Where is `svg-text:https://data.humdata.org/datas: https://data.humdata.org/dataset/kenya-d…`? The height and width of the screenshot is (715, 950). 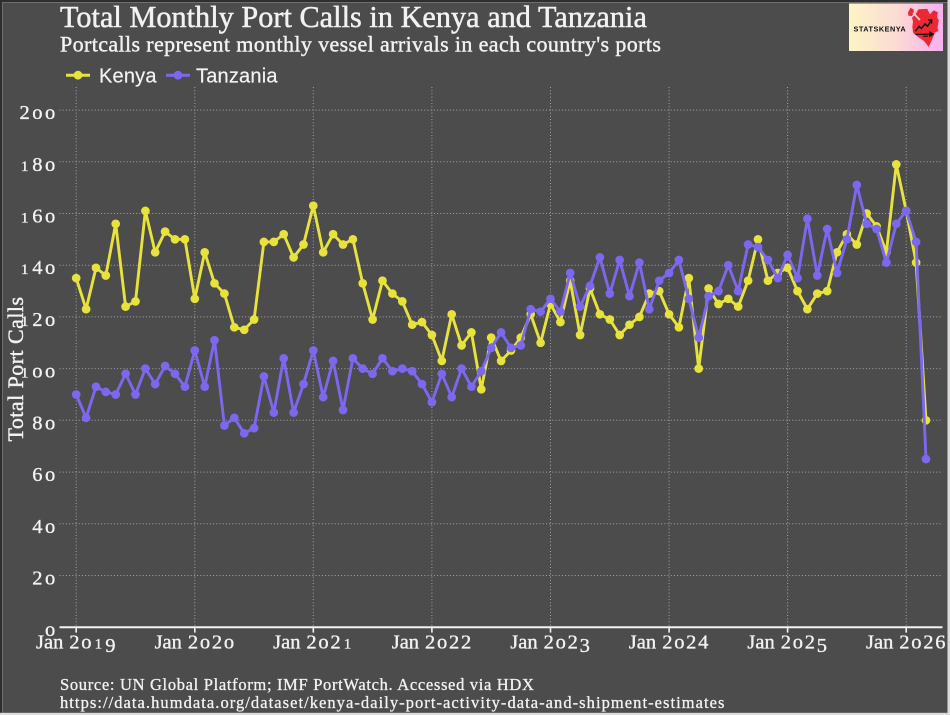
svg-text:https://data.humdata.org/datas: https://data.humdata.org/dataset/kenya-d… is located at coordinates (392, 702).